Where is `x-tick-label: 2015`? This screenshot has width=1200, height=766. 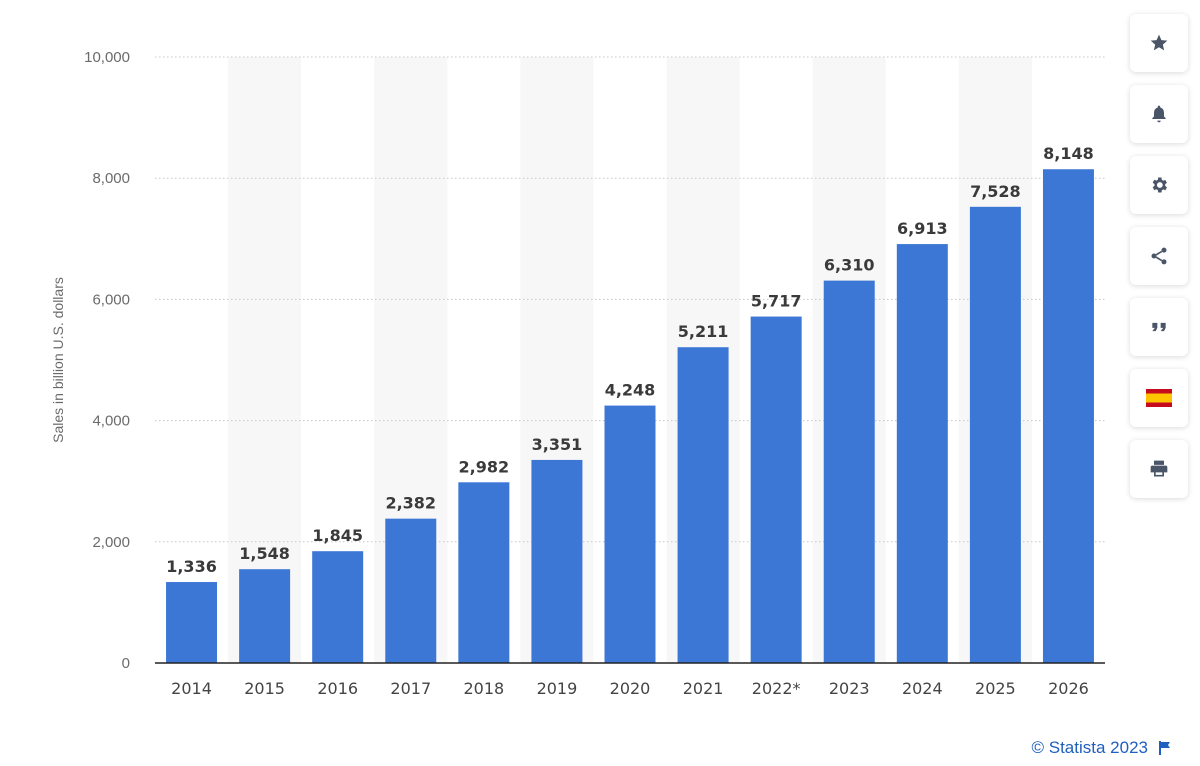 x-tick-label: 2015 is located at coordinates (264, 688).